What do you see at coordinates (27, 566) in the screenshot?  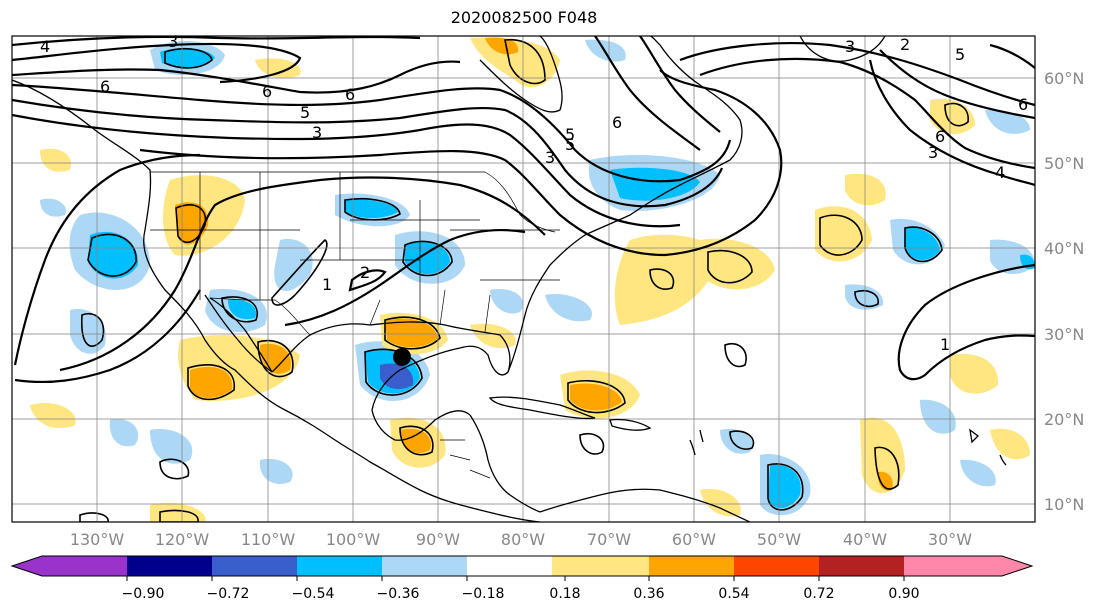 I see `colorbar-extend-low` at bounding box center [27, 566].